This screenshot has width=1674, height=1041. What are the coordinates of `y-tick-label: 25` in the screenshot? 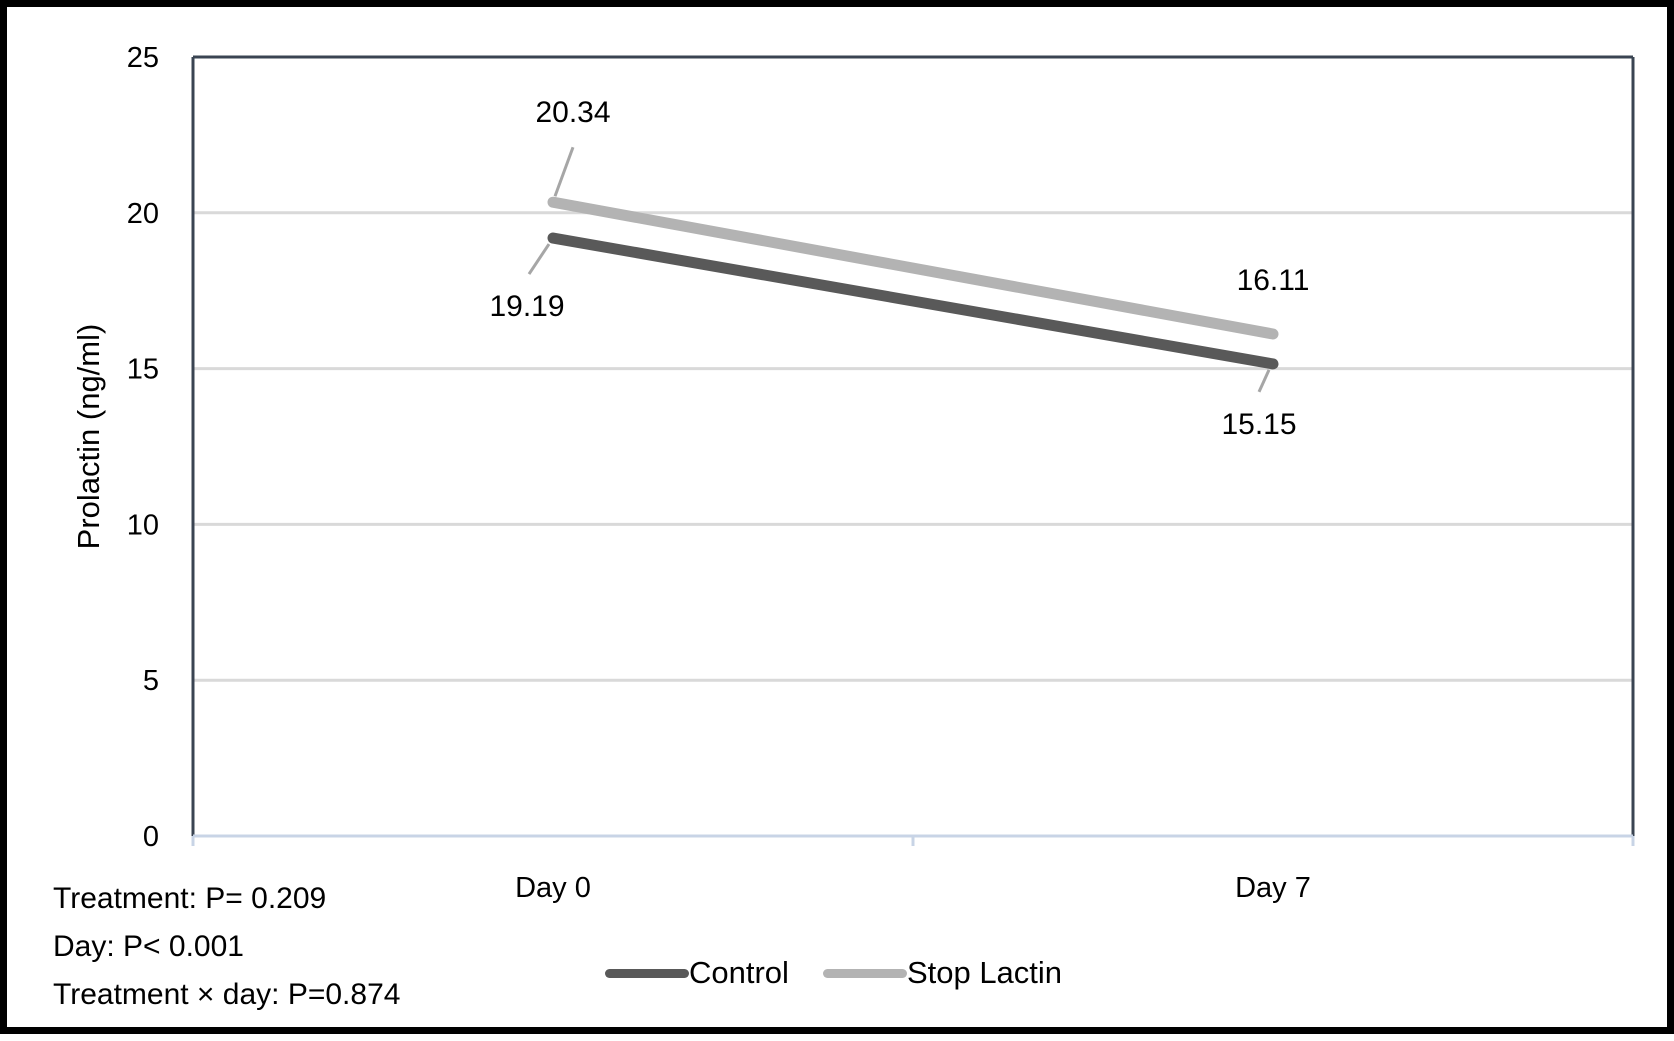 It's located at (143, 58).